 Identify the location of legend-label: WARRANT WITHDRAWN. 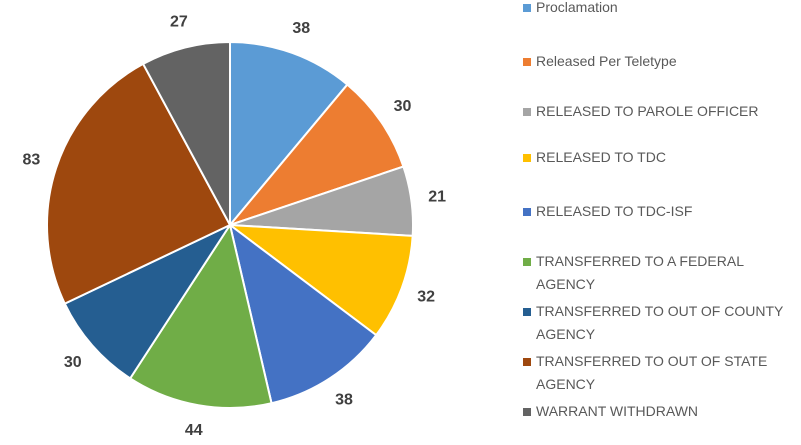
(617, 411).